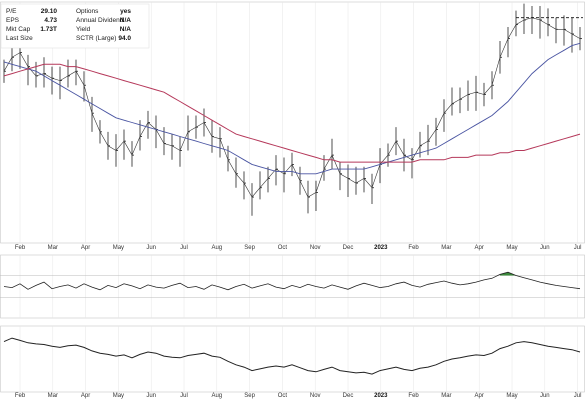 Image resolution: width=585 pixels, height=400 pixels. I want to click on x-tick-label-bottom: Nov, so click(315, 396).